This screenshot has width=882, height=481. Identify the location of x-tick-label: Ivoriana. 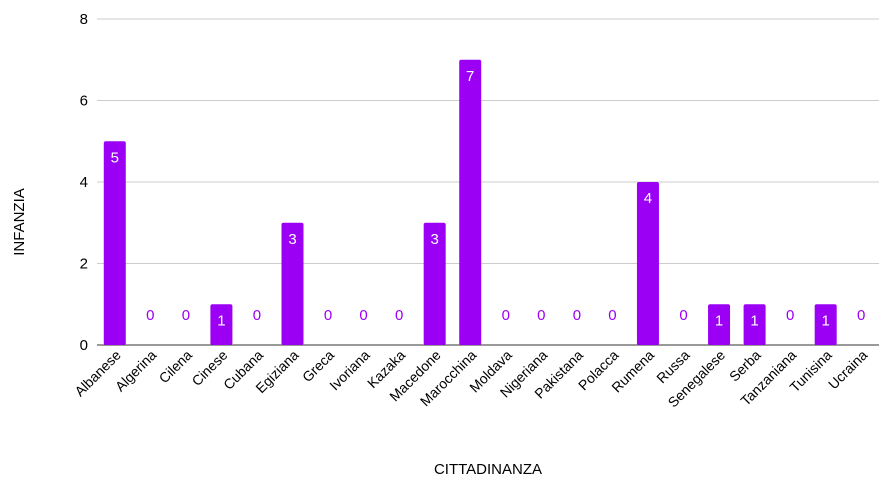
(349, 370).